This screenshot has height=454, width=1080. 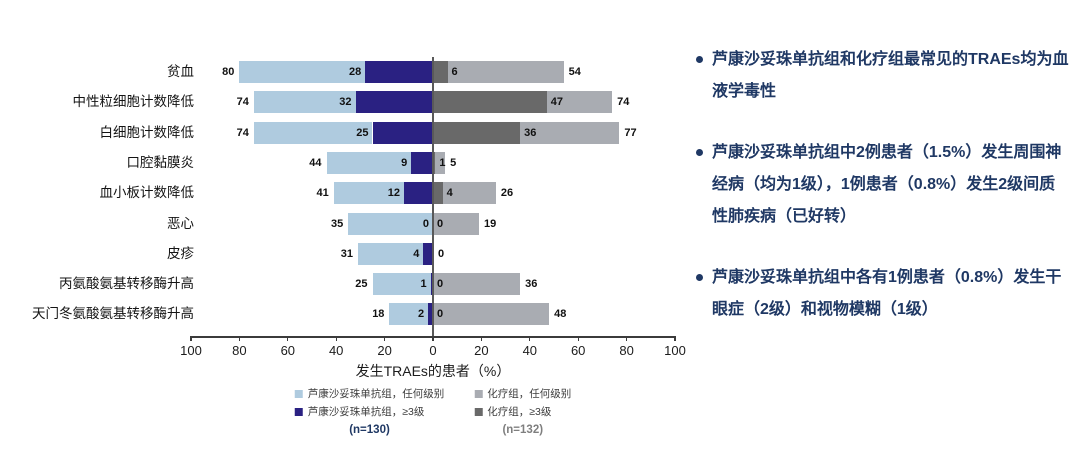 What do you see at coordinates (425, 223) in the screenshot?
I see `value-label-luka-grade3: 0` at bounding box center [425, 223].